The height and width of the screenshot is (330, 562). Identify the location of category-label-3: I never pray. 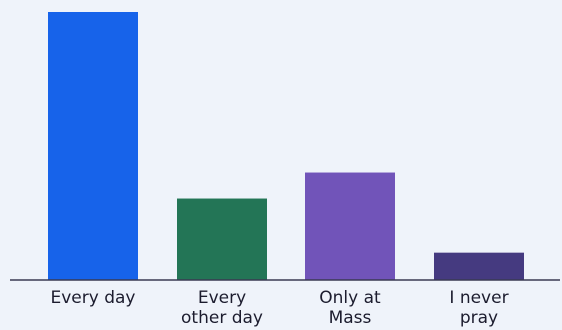
(478, 308).